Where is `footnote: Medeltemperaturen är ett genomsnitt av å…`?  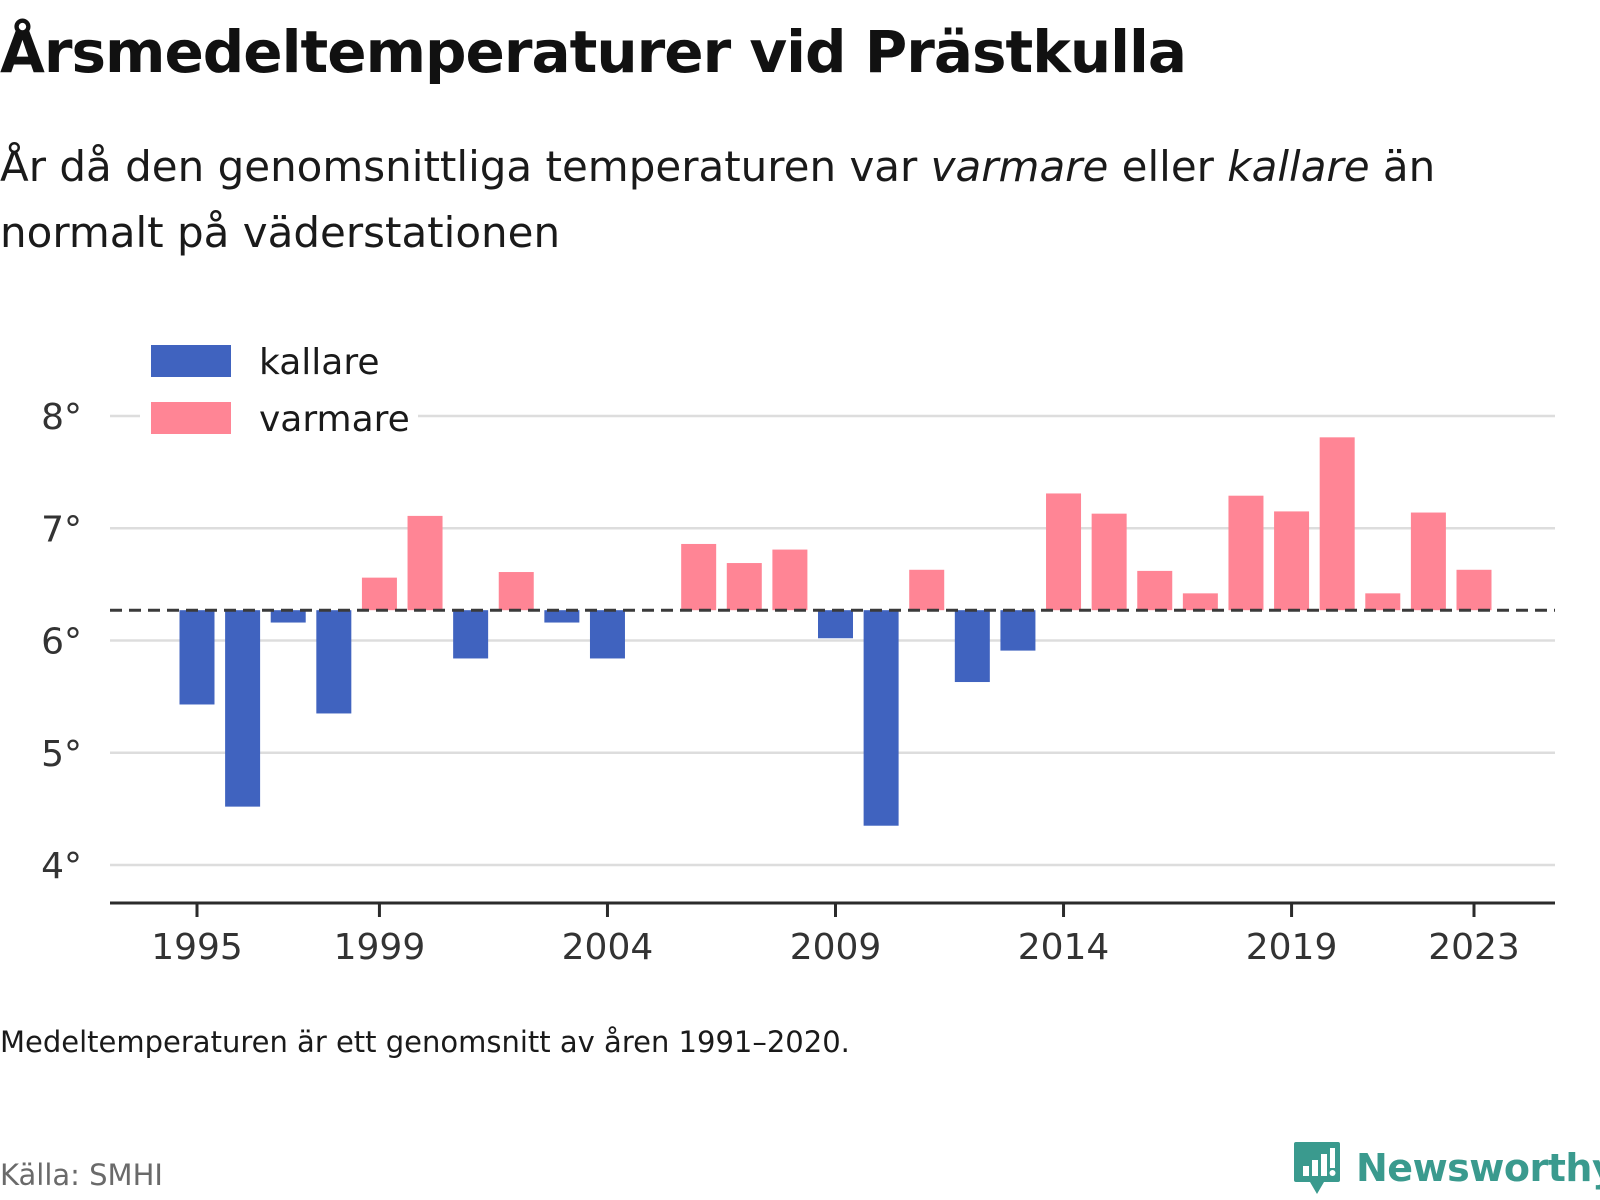 footnote: Medeltemperaturen är ett genomsnitt av å… is located at coordinates (425, 1042).